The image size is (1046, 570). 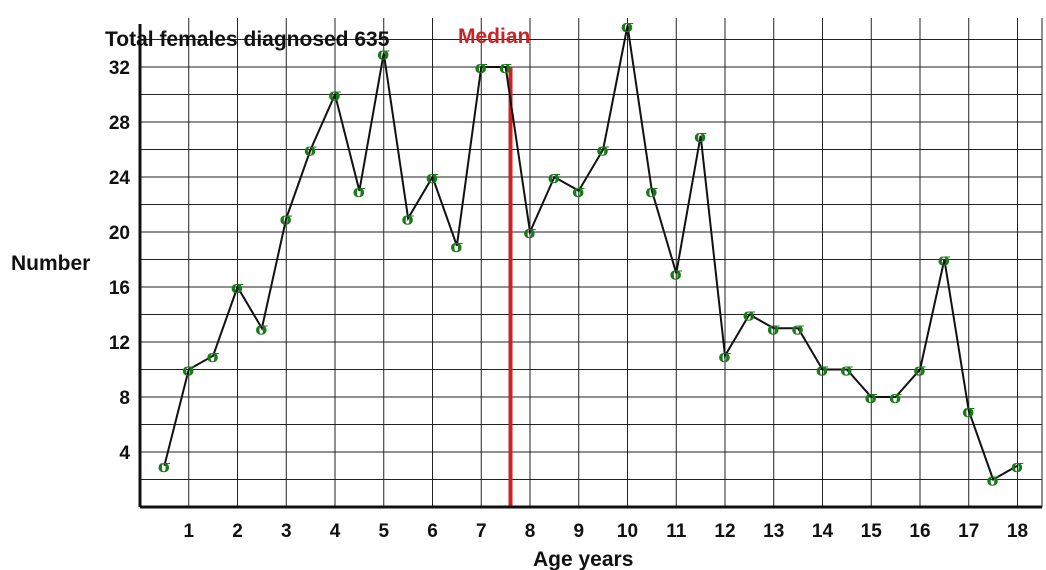 I want to click on x-tick-label: 8, so click(x=530, y=531).